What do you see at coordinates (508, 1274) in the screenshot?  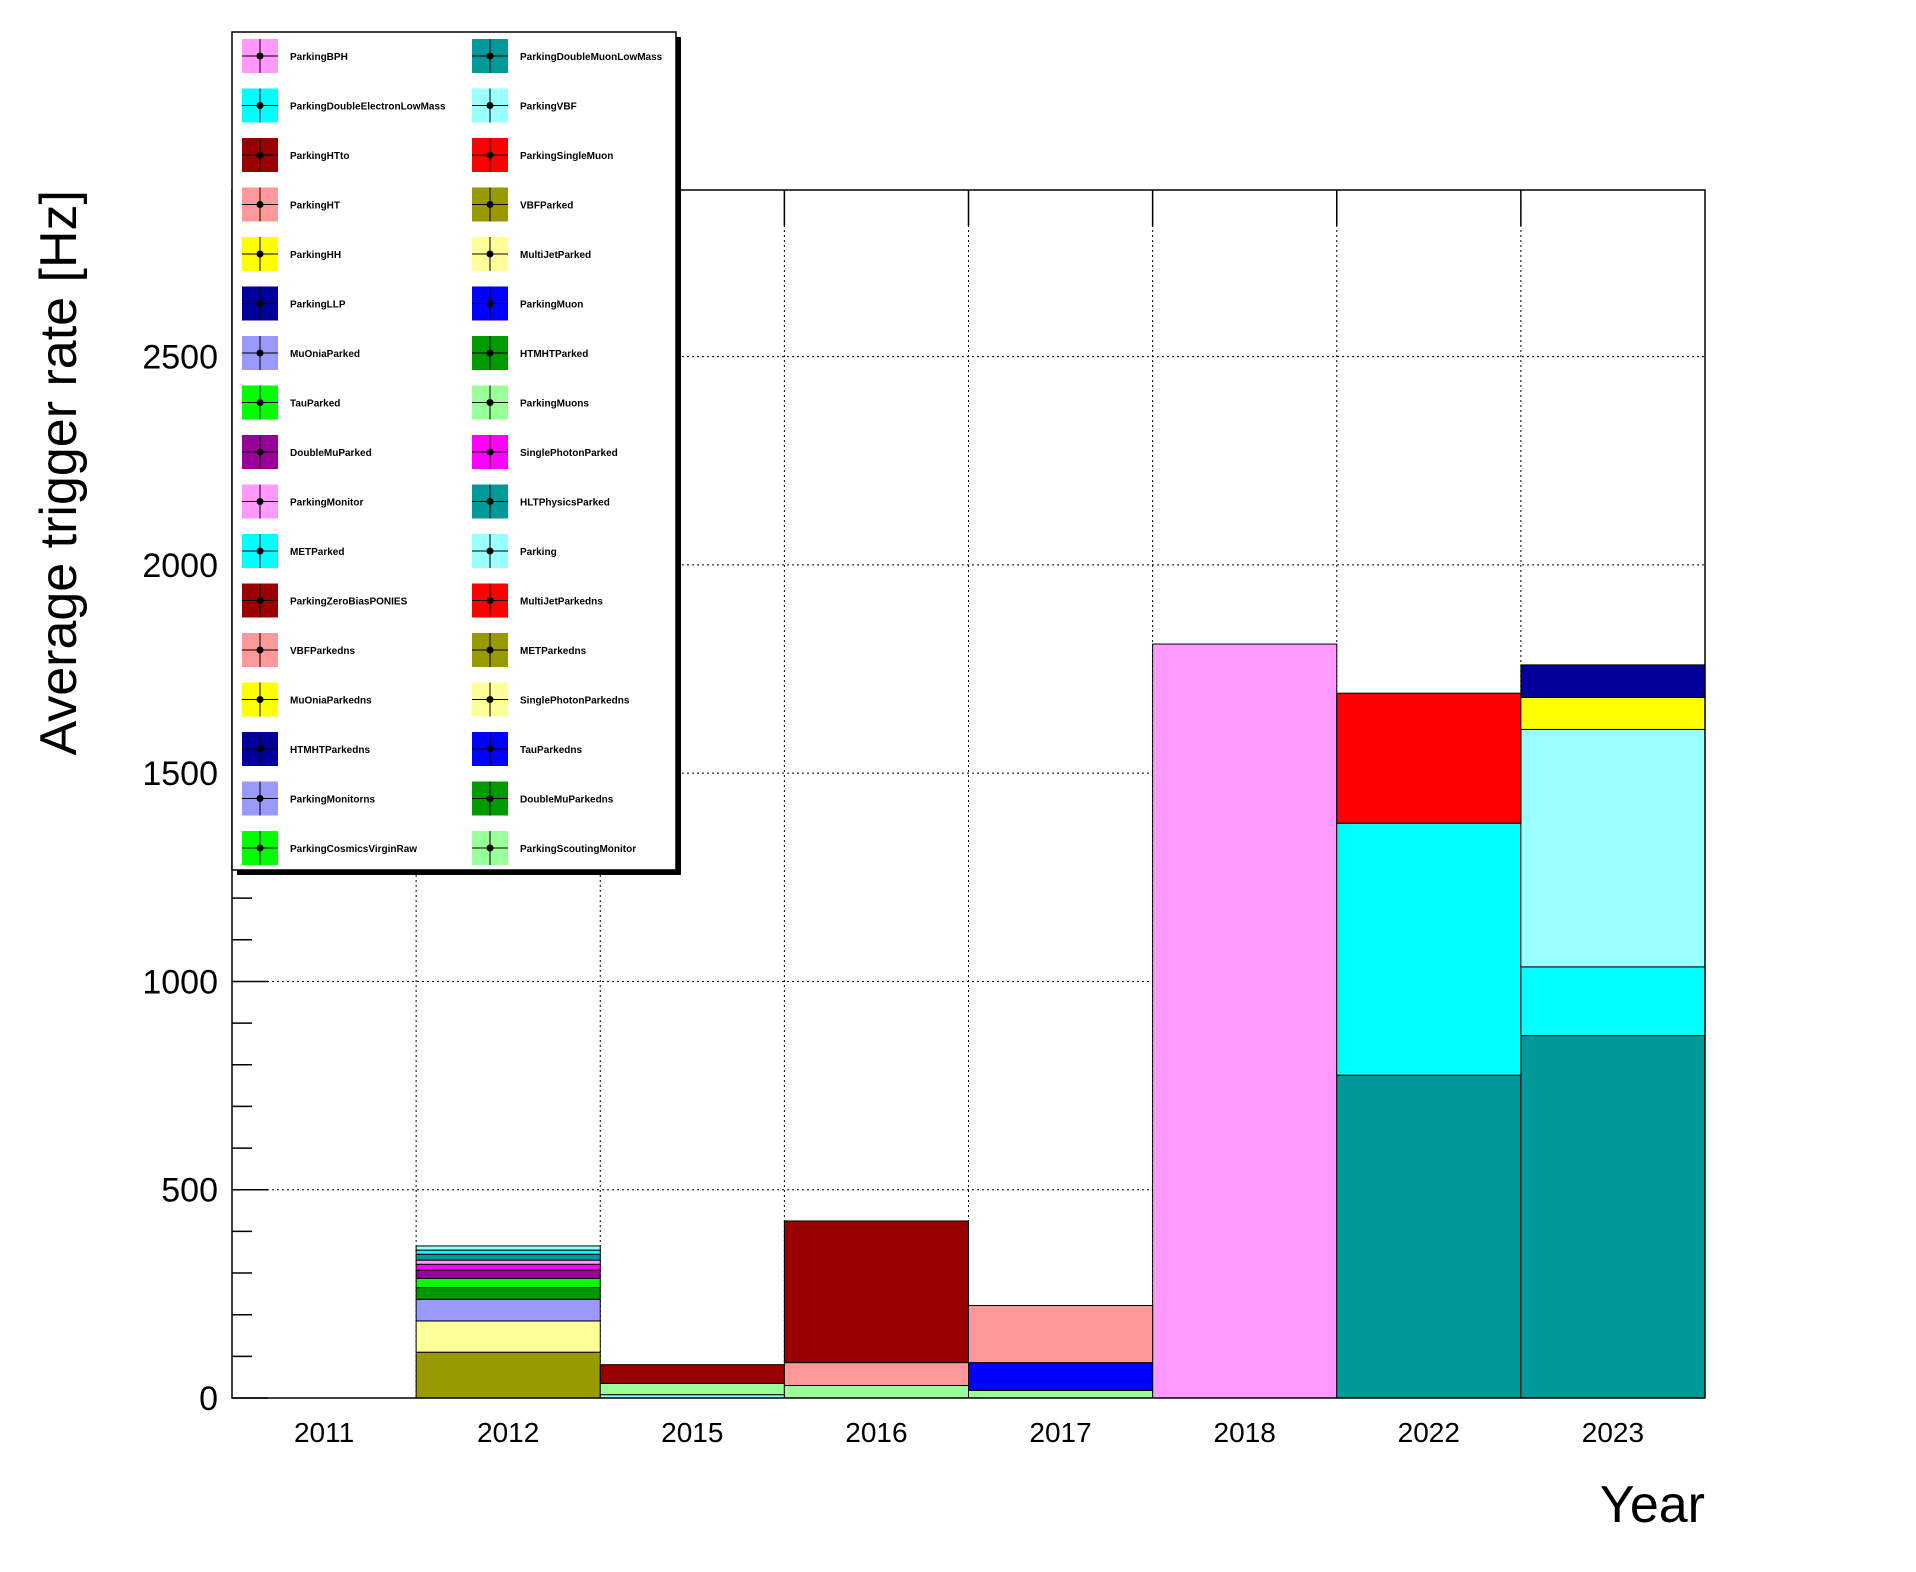 I see `bar-doublemuparked-2012` at bounding box center [508, 1274].